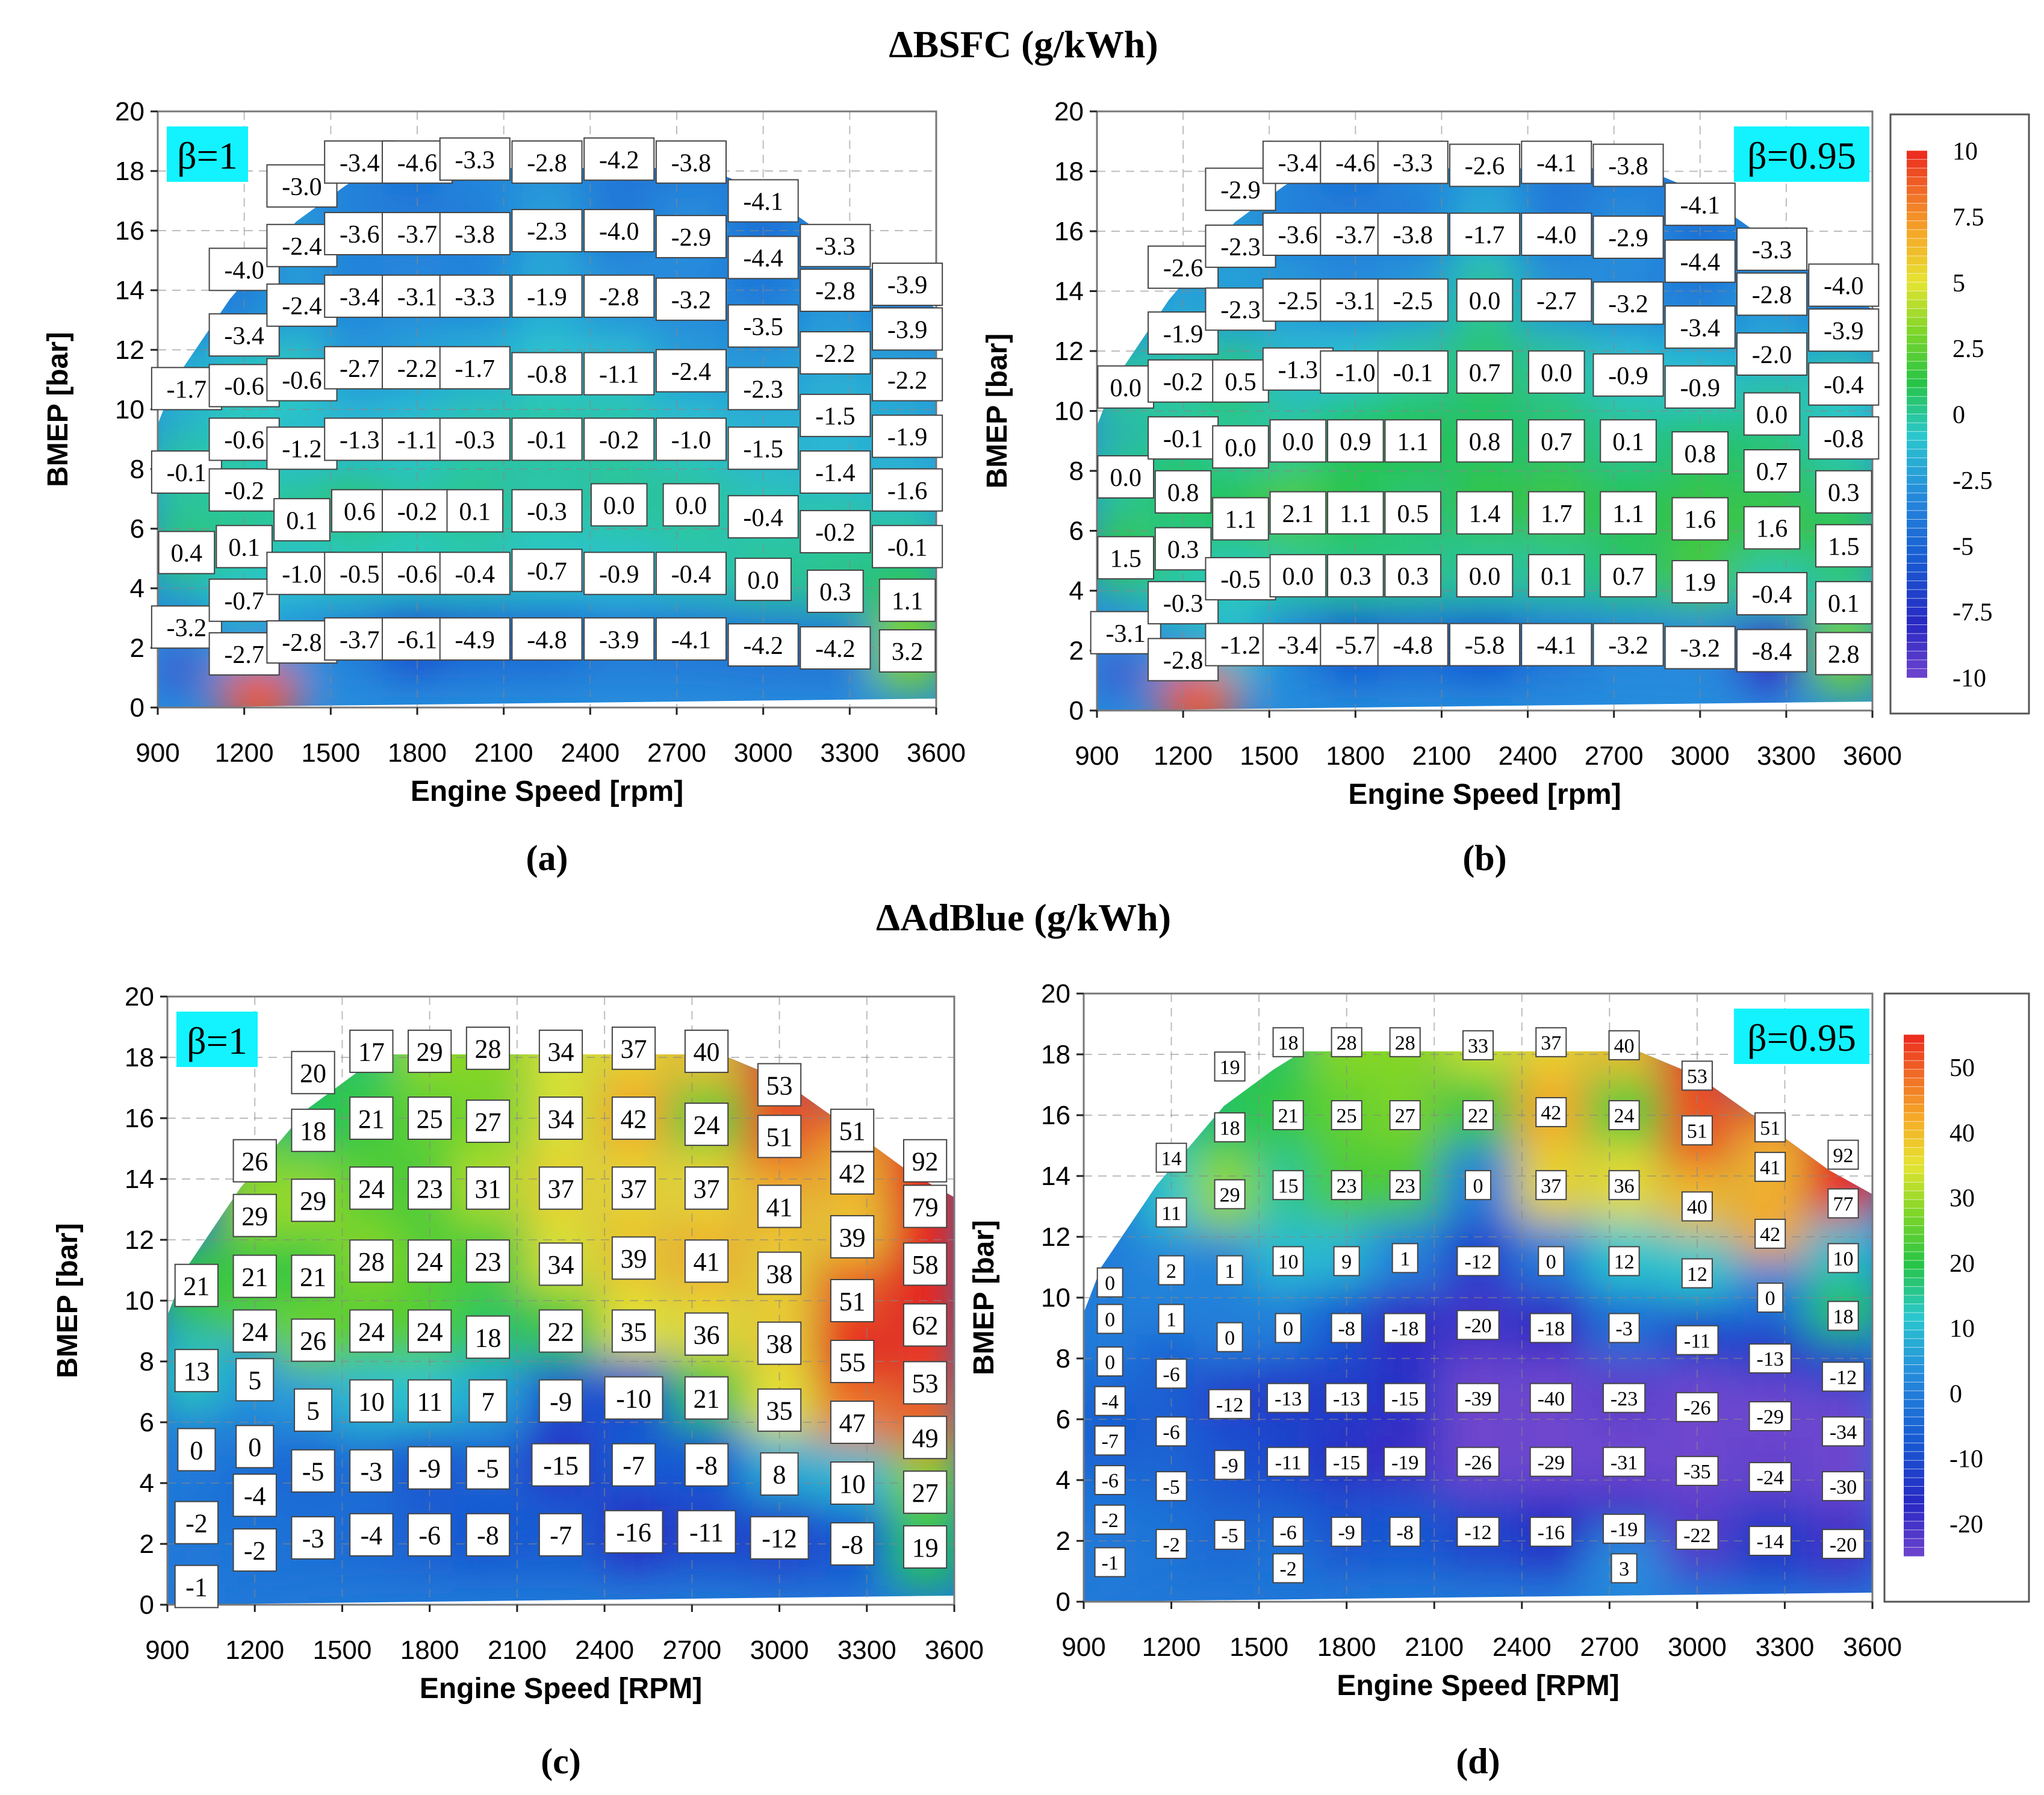 The width and height of the screenshot is (2044, 1795). I want to click on value-label: -3.2, so click(1700, 649).